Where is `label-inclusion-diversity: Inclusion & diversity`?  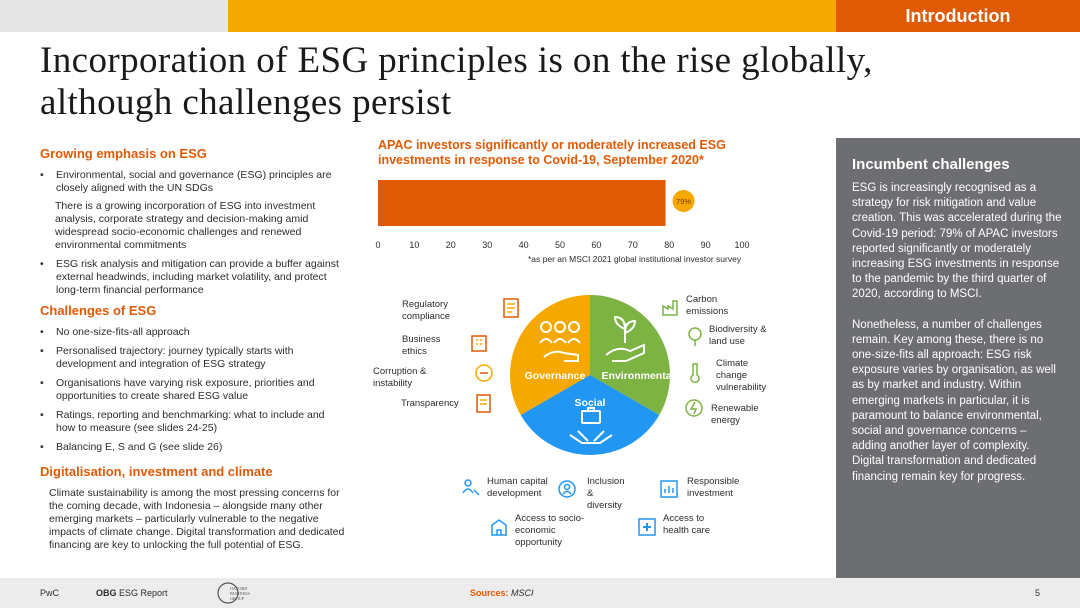
label-inclusion-diversity: Inclusion & diversity is located at coordinates (606, 493).